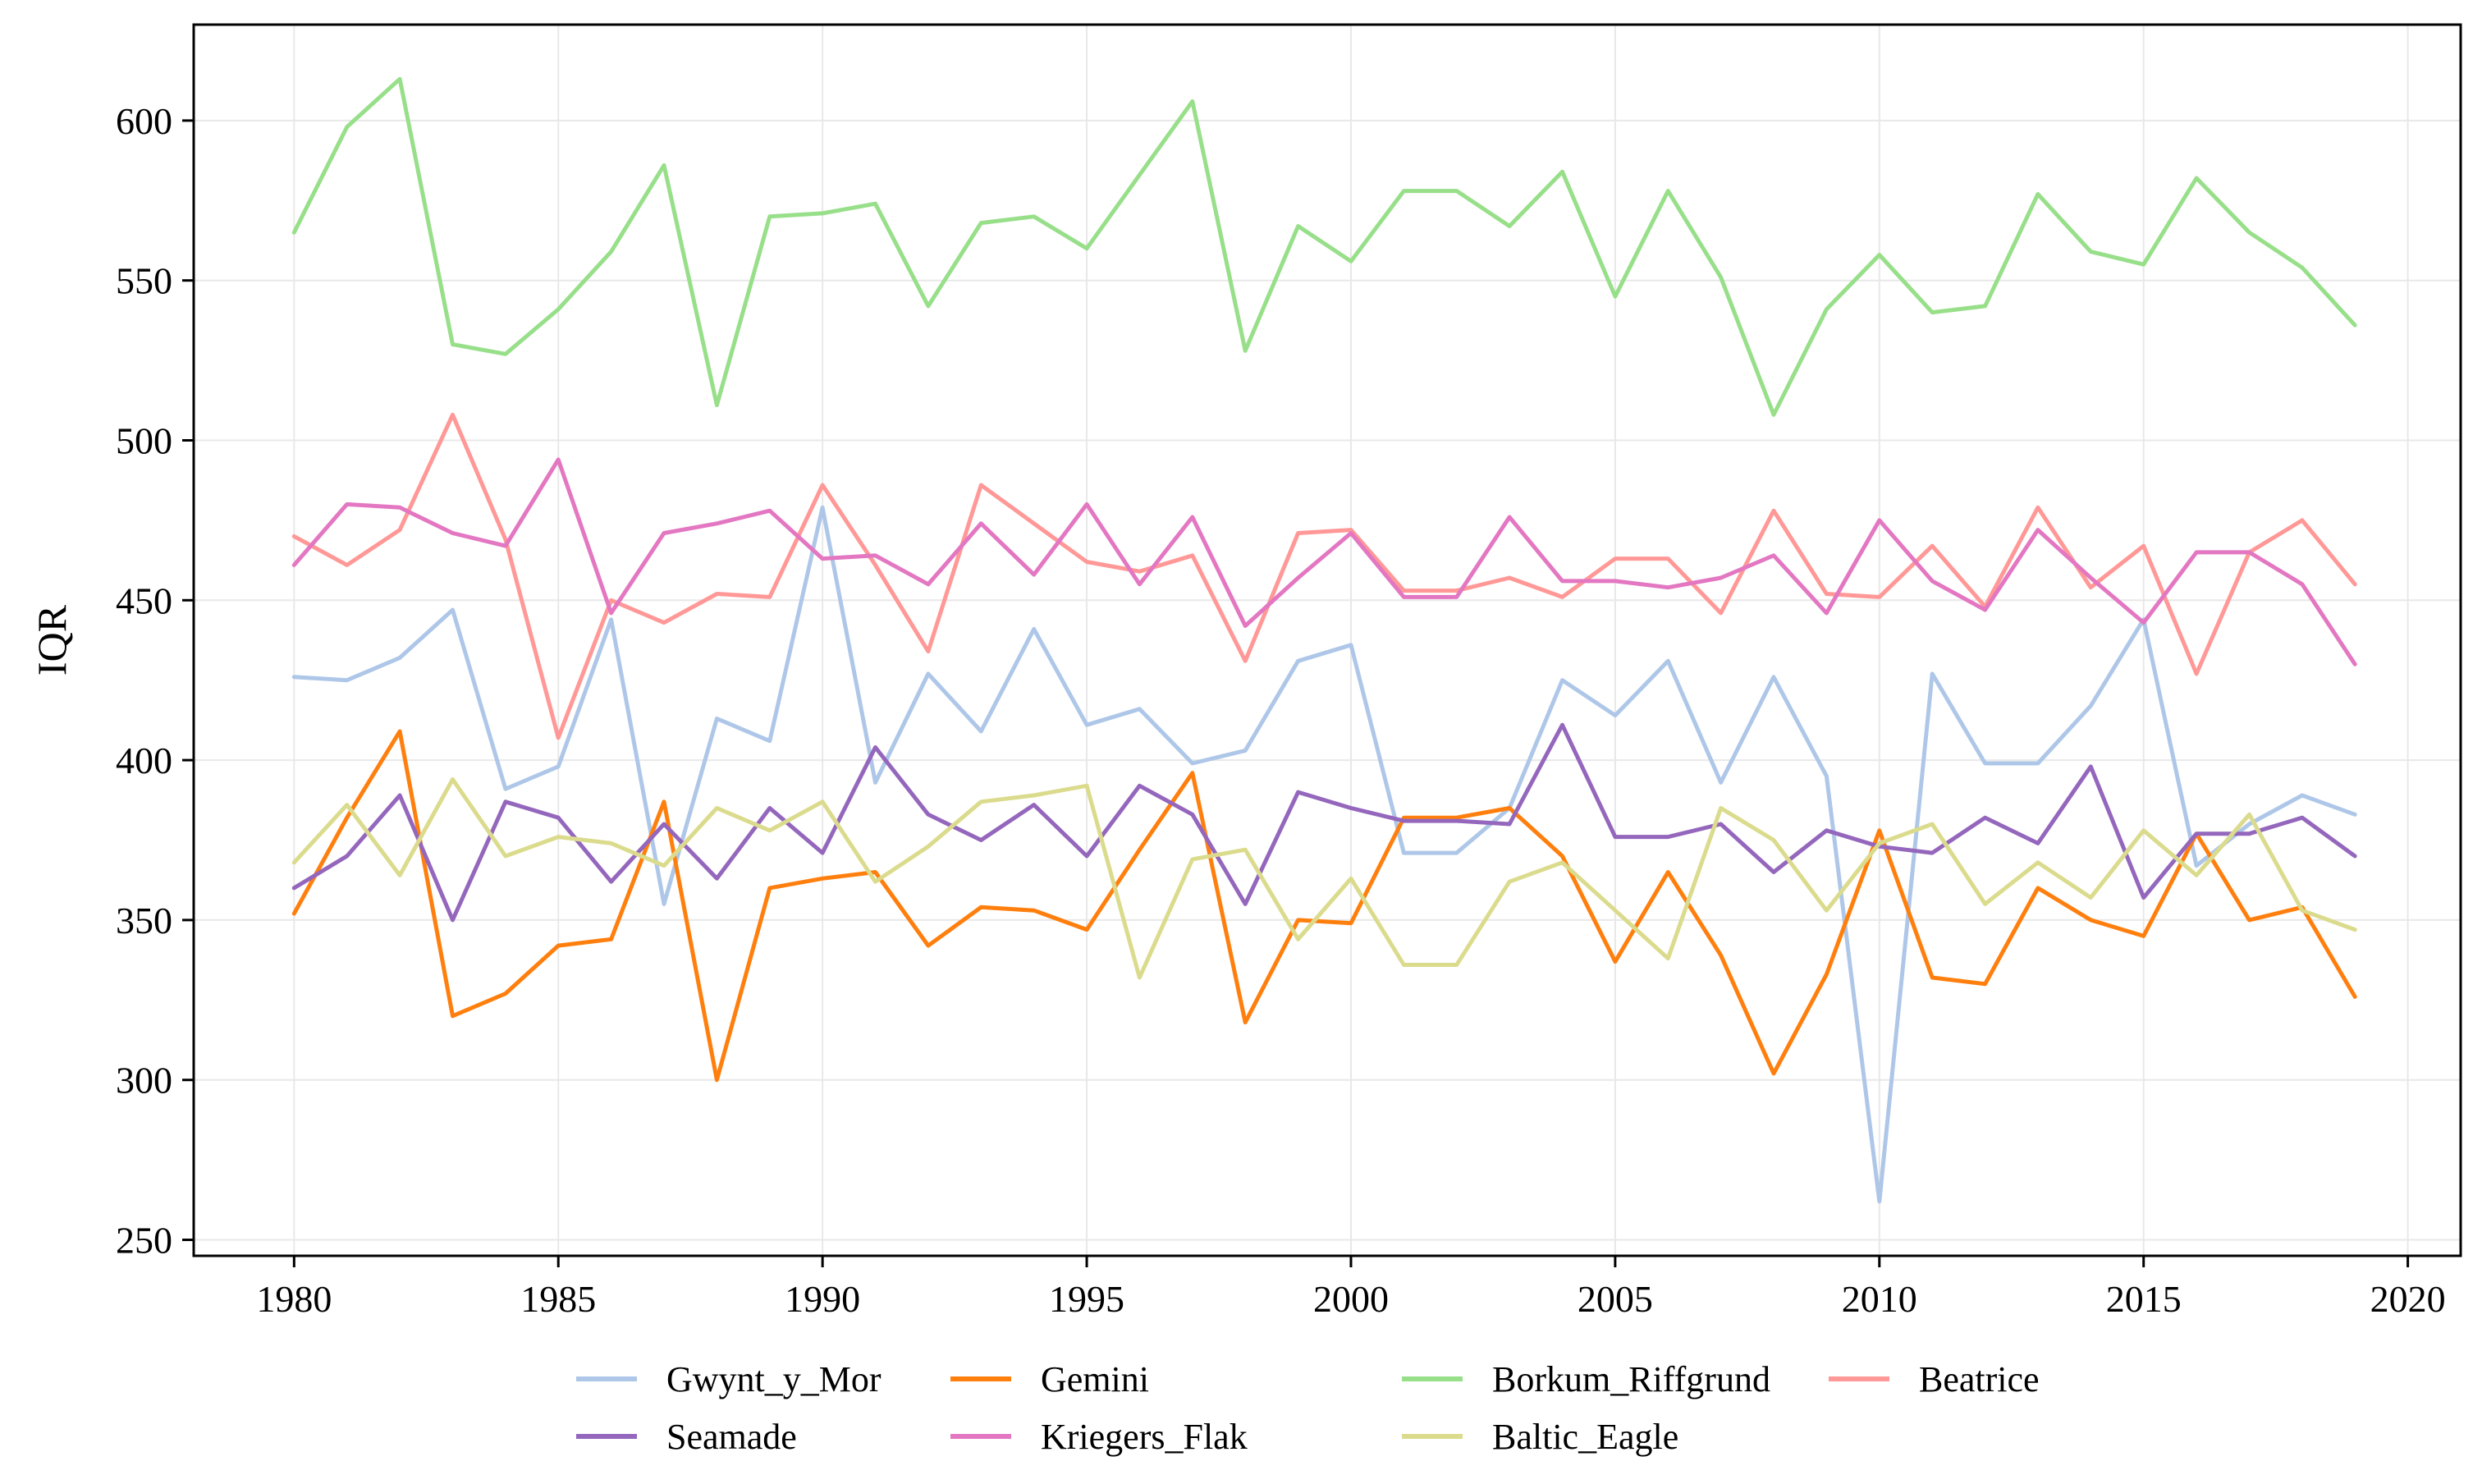  I want to click on y-tick-label: 350, so click(144, 920).